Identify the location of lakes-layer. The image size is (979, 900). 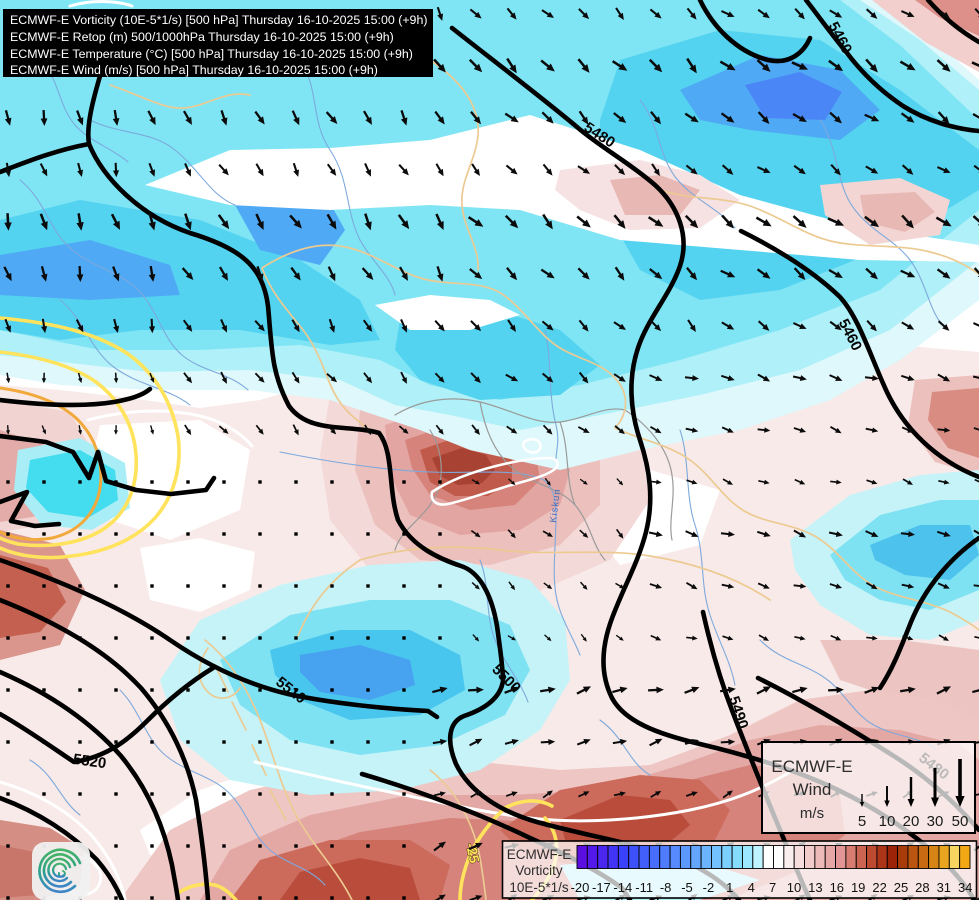
(494, 471).